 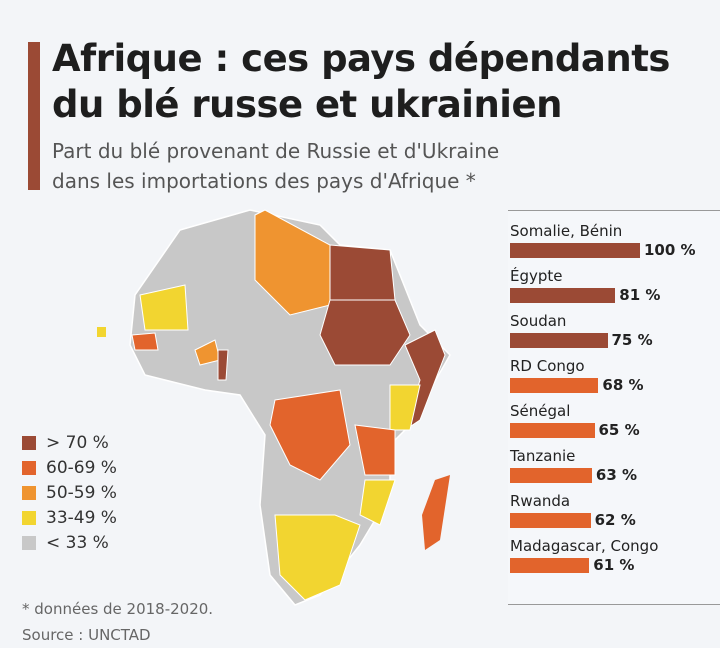 I want to click on bar-value-label: 65 %, so click(x=619, y=430).